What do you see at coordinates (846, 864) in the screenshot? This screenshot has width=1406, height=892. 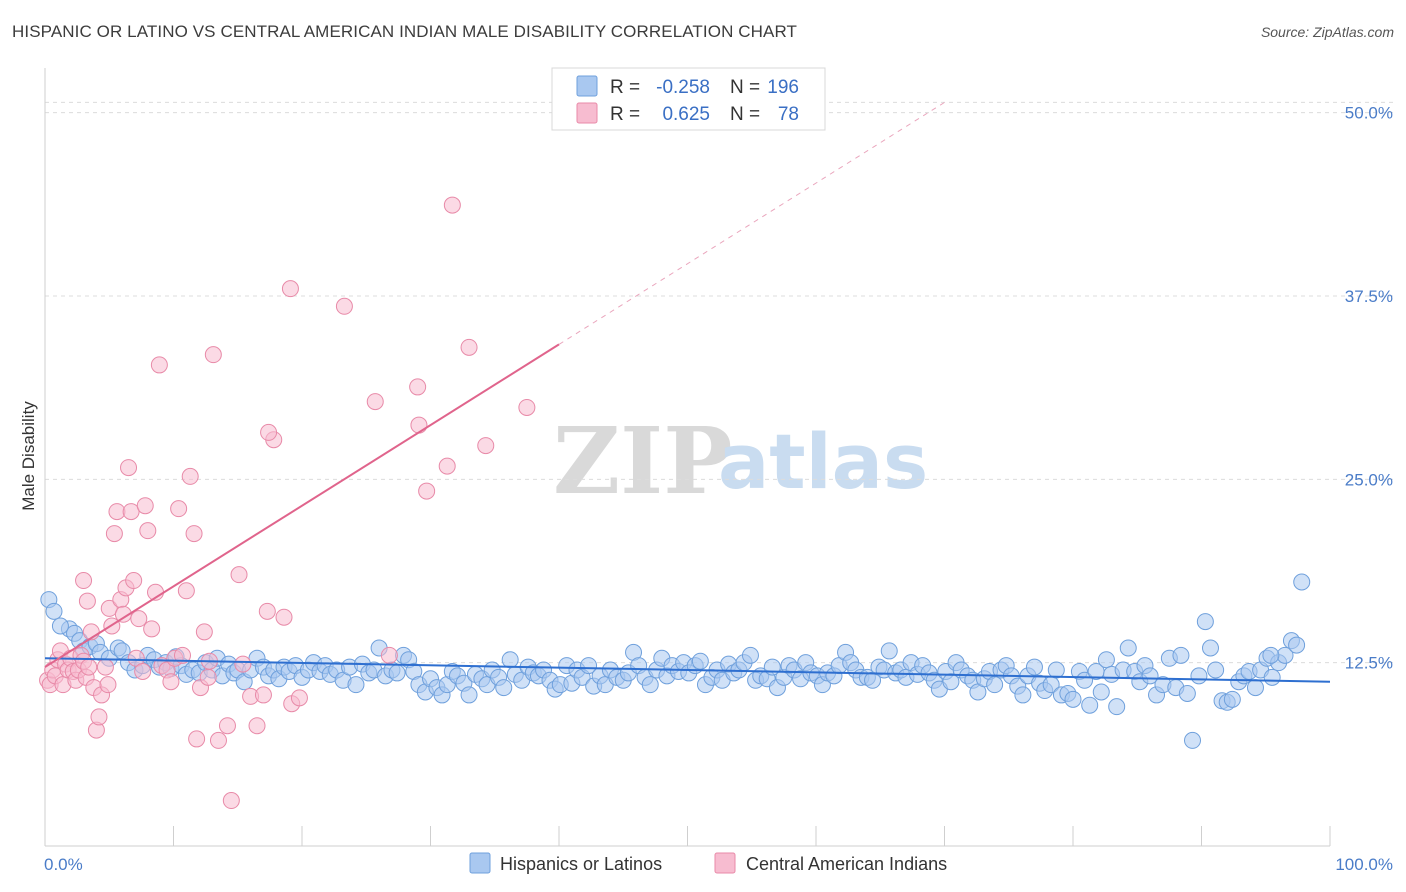 I see `bottom-legend-label-central-american-indian: Central American Indians` at bounding box center [846, 864].